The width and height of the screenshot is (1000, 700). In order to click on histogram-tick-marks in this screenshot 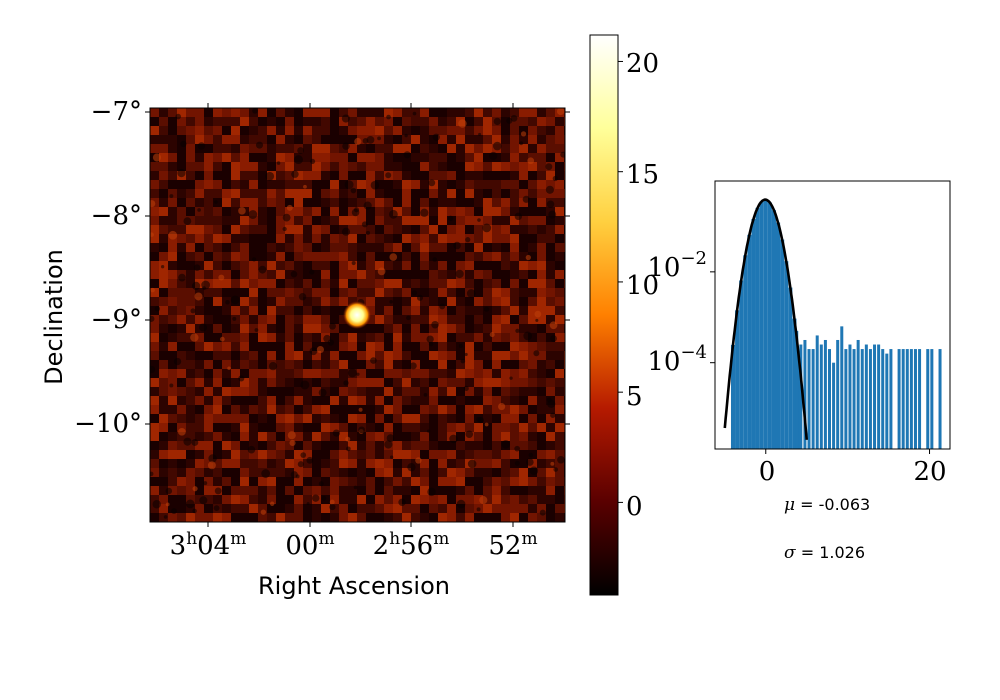, I will do `click(820, 362)`.